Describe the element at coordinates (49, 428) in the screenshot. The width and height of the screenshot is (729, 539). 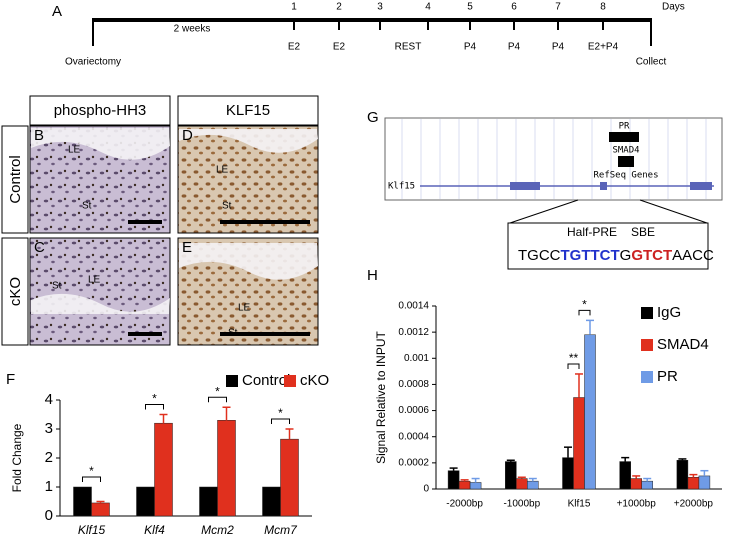
I see `y-tick-label: 3` at that location.